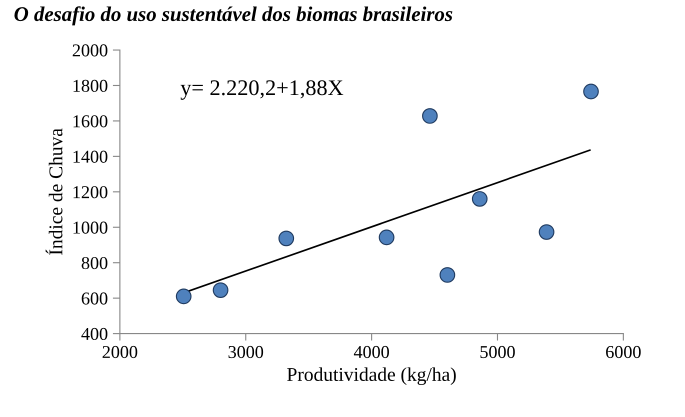 This screenshot has width=685, height=417. Describe the element at coordinates (246, 352) in the screenshot. I see `x-tick-label: 3000` at that location.